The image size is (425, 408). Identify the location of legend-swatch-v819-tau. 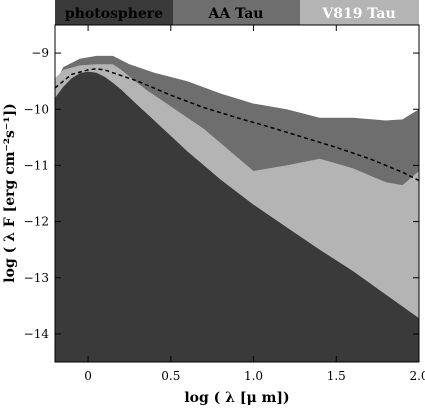
(359, 12).